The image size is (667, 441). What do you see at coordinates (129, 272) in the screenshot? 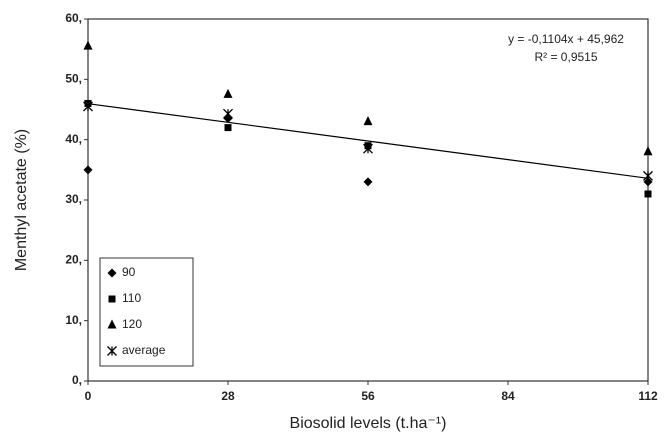
I see `legend-label: 90` at bounding box center [129, 272].